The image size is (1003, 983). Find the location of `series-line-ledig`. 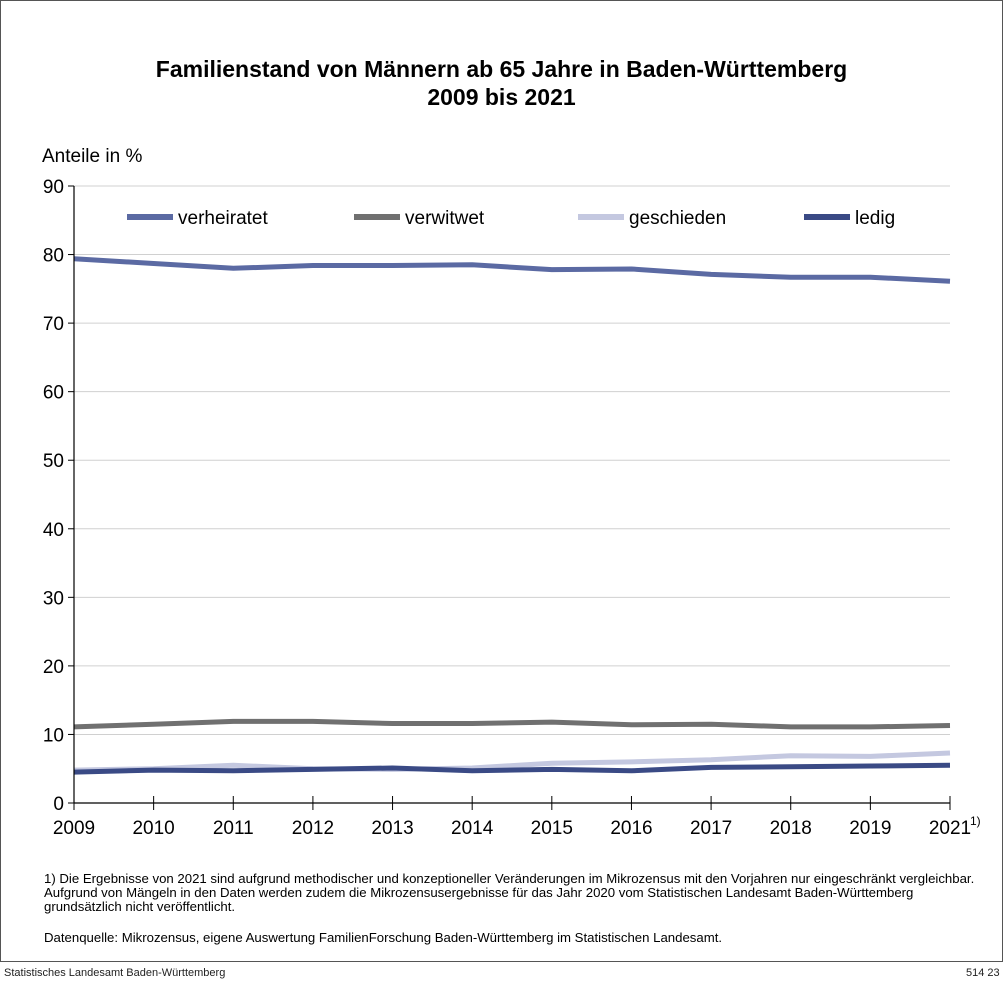

series-line-ledig is located at coordinates (512, 768).